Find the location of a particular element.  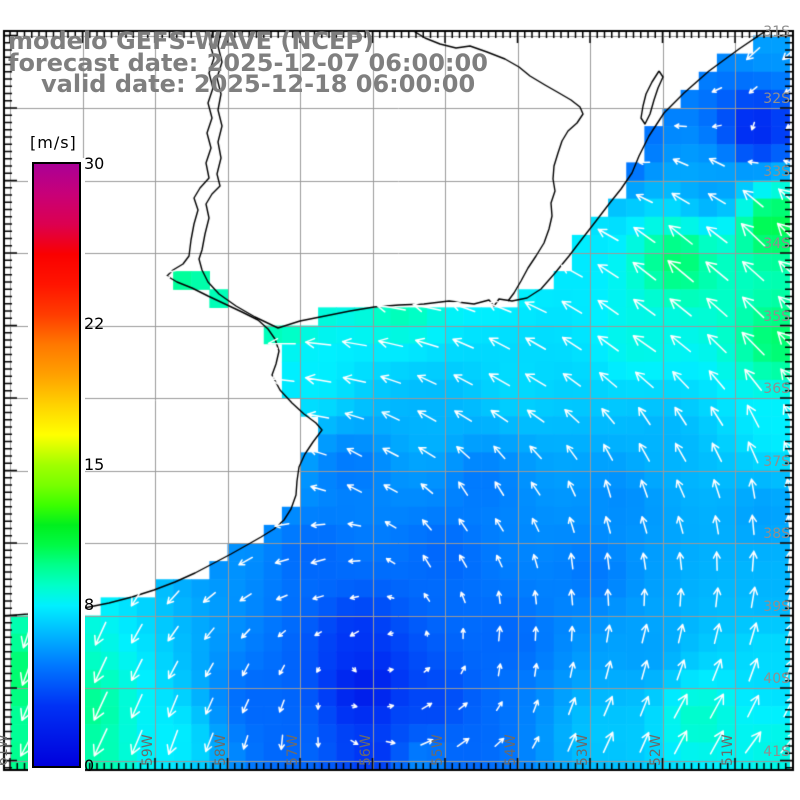

lon-label: 59W is located at coordinates (148, 750).